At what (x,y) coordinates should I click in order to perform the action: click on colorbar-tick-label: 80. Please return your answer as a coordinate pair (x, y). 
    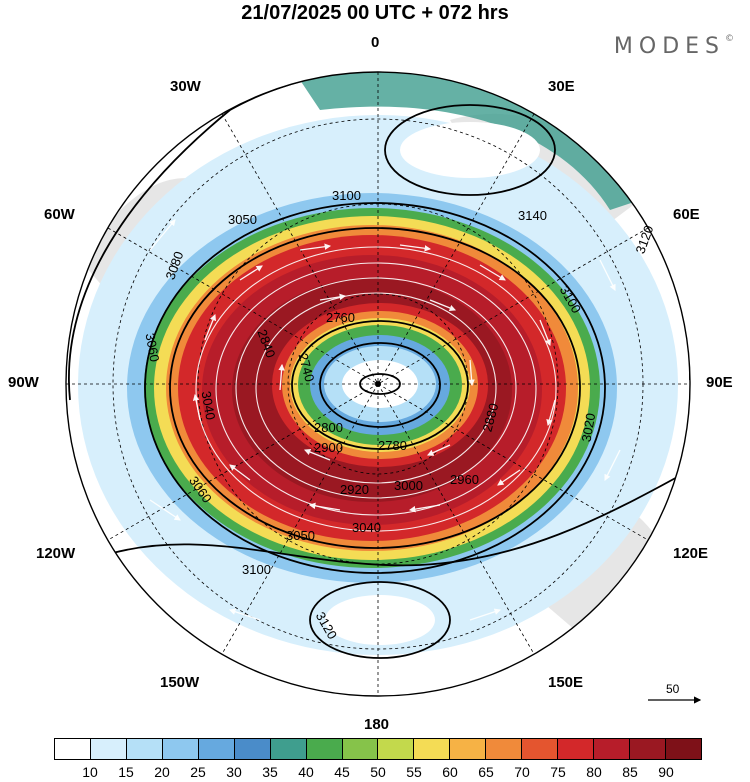
    Looking at the image, I should click on (594, 772).